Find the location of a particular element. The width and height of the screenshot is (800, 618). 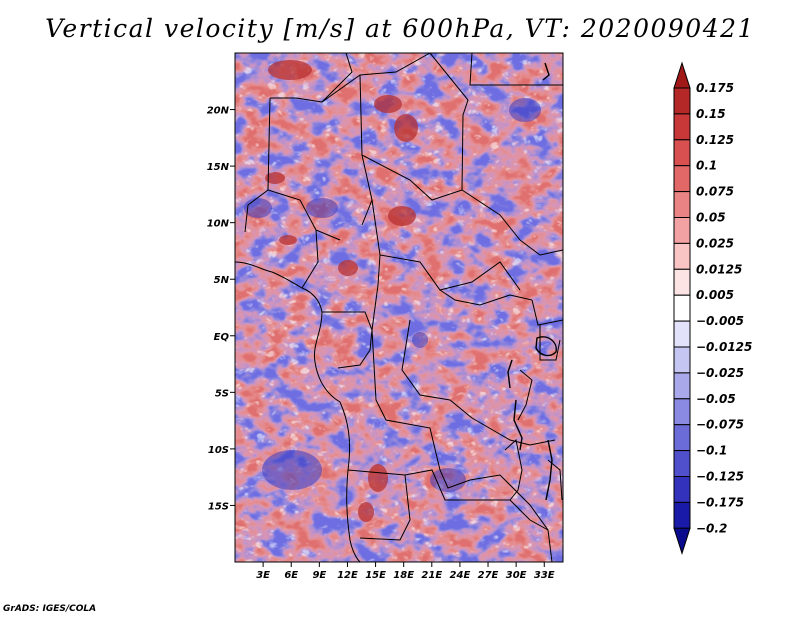

colorbar-label: 0.025 is located at coordinates (715, 243).